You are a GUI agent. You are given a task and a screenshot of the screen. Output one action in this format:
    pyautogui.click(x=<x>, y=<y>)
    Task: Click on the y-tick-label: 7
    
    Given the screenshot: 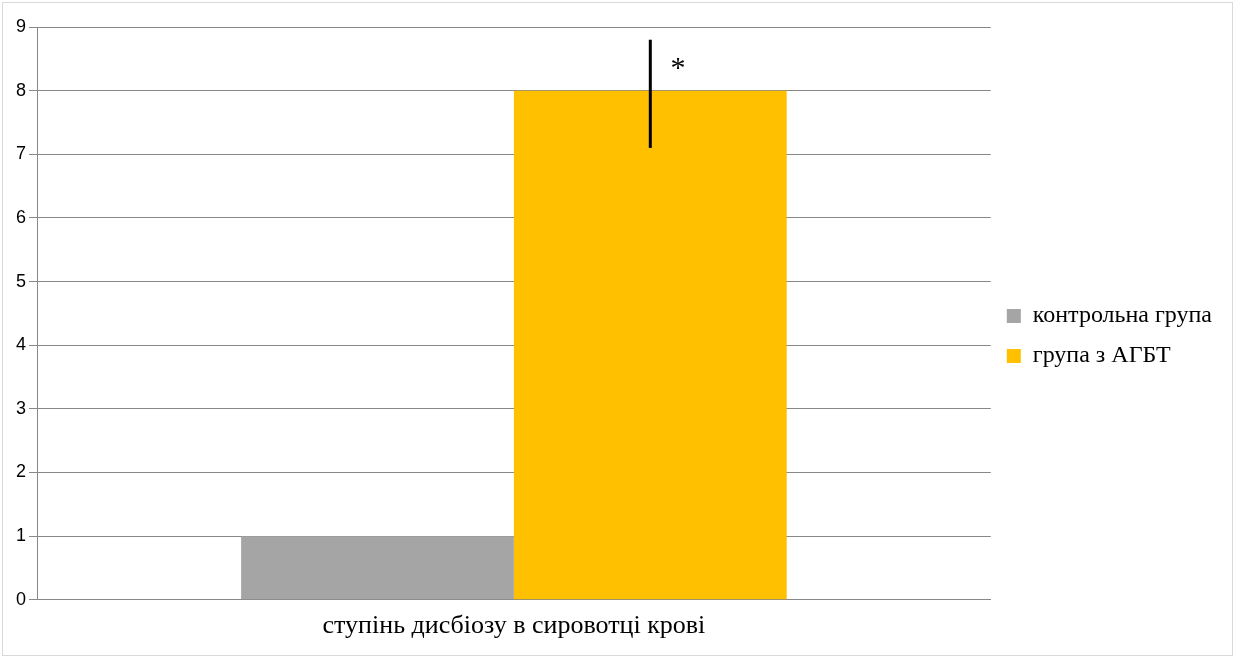 What is the action you would take?
    pyautogui.click(x=21, y=153)
    